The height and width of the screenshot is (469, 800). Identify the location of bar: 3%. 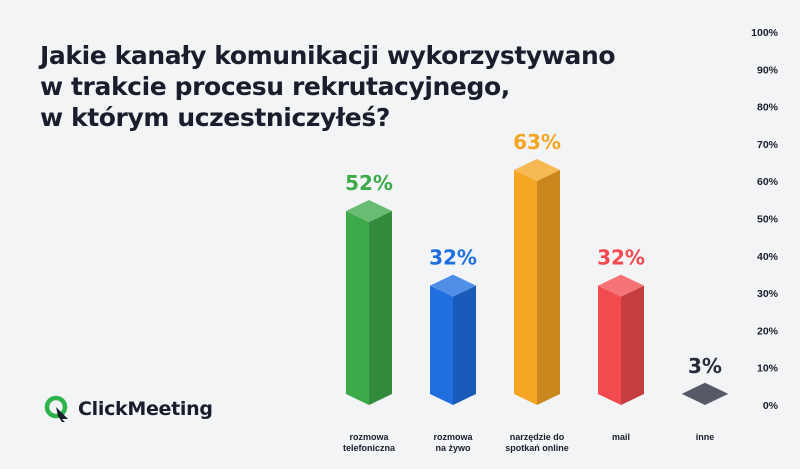
(705, 379).